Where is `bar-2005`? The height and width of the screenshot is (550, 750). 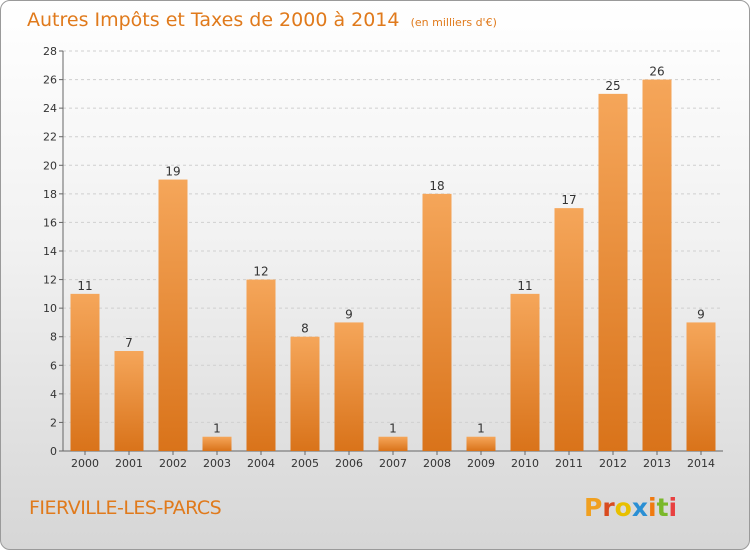 bar-2005 is located at coordinates (305, 393).